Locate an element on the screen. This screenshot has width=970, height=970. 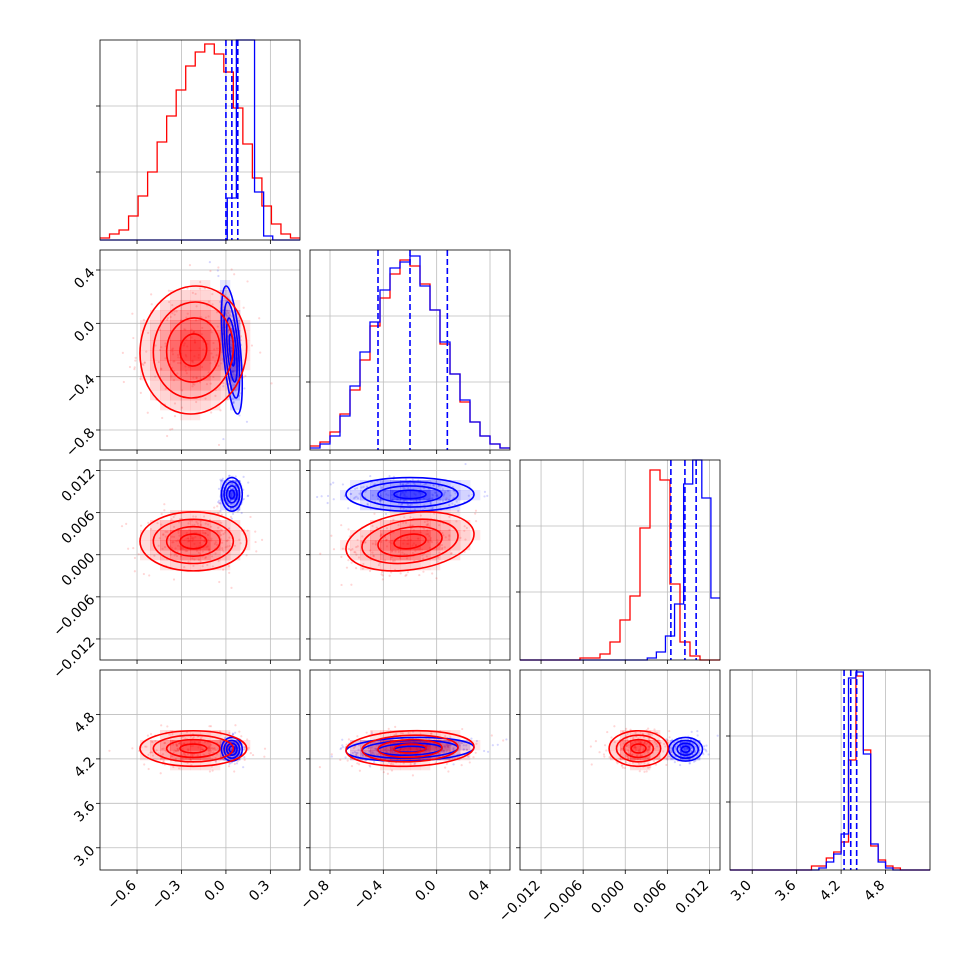
y-tick-label: 0.0 is located at coordinates (84, 331).